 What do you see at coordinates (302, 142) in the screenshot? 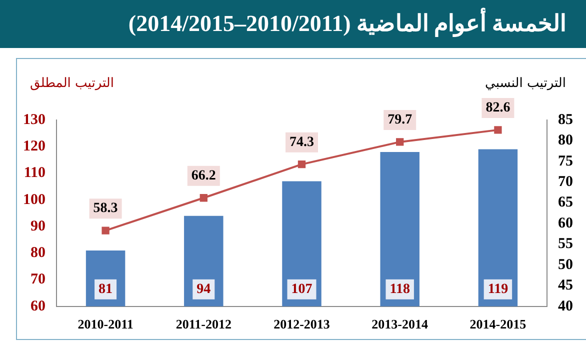
I see `data-label: 74.3` at bounding box center [302, 142].